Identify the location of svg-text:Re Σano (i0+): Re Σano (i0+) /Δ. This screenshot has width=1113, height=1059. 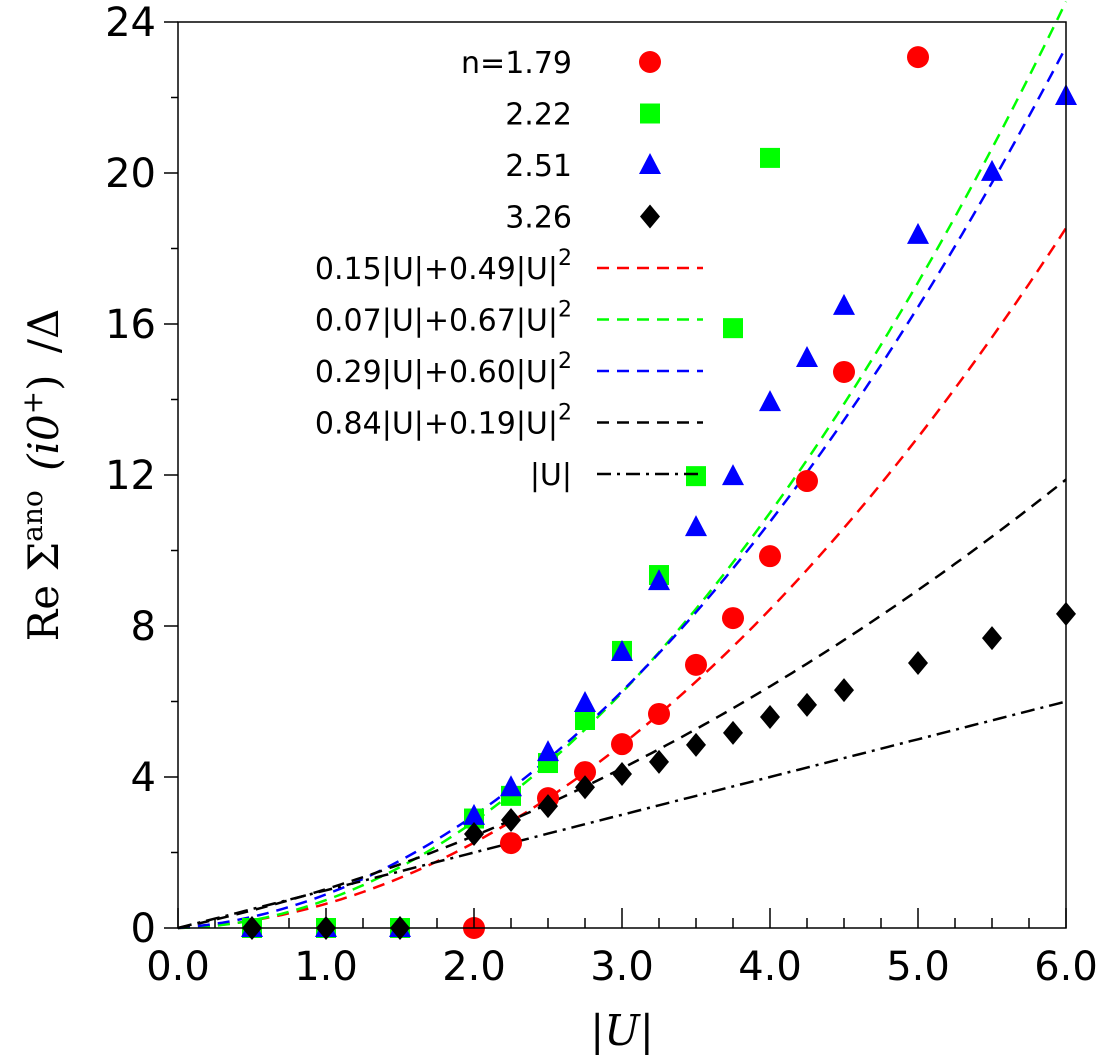
(35, 475).